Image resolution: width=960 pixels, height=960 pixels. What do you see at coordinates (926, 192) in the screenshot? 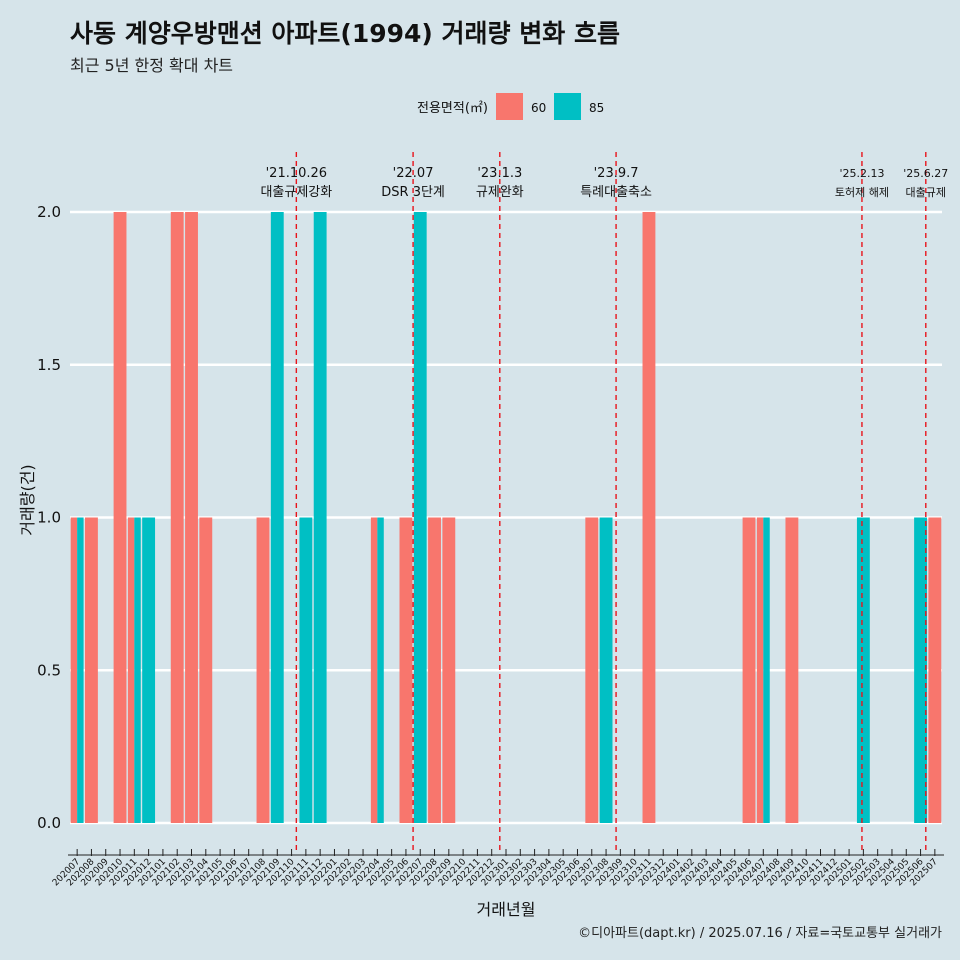
I see `event-label: 대출규제` at bounding box center [926, 192].